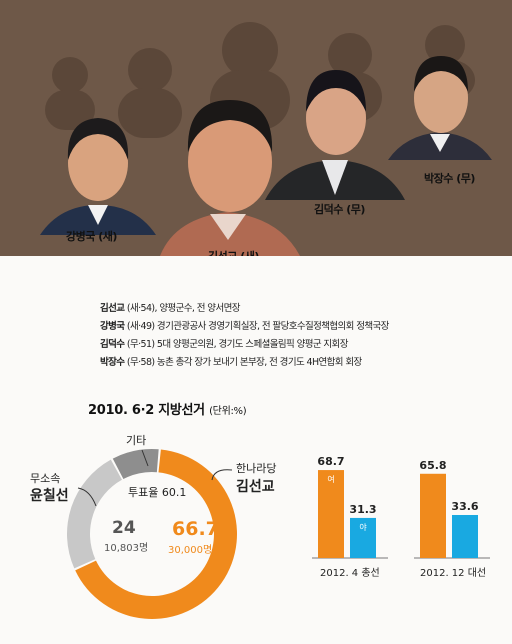  I want to click on bio-detail: (무·51) 5대 양평군의원, 경기도 스페셜올림픽 양평군 지회장, so click(237, 344).